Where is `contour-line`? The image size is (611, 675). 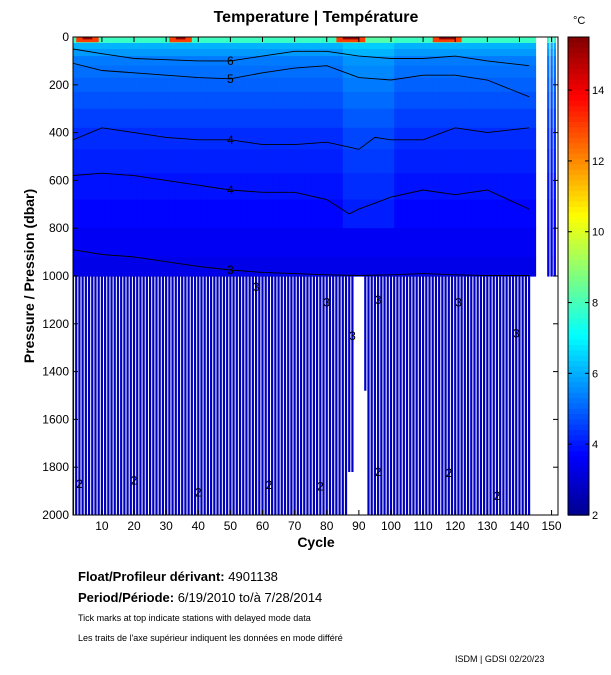 contour-line is located at coordinates (301, 262).